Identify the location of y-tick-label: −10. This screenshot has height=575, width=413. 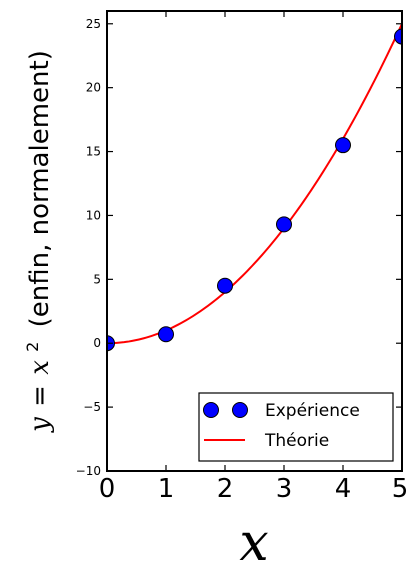
(88, 471).